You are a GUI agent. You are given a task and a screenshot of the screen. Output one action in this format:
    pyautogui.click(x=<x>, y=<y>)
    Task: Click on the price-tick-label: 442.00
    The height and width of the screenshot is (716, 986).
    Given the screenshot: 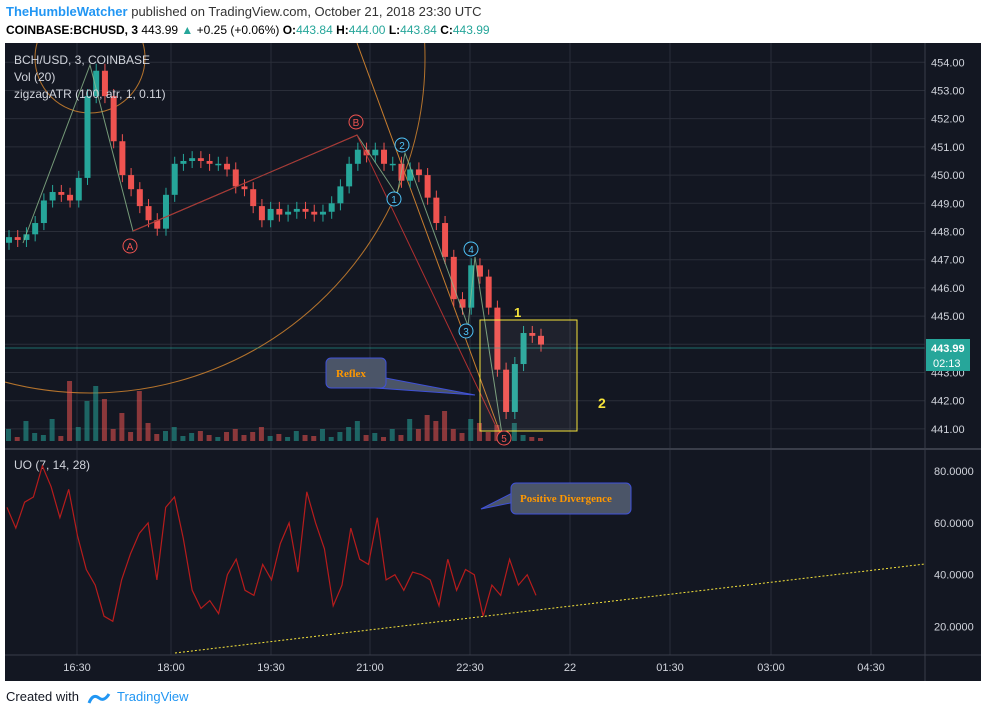 What is the action you would take?
    pyautogui.click(x=948, y=402)
    